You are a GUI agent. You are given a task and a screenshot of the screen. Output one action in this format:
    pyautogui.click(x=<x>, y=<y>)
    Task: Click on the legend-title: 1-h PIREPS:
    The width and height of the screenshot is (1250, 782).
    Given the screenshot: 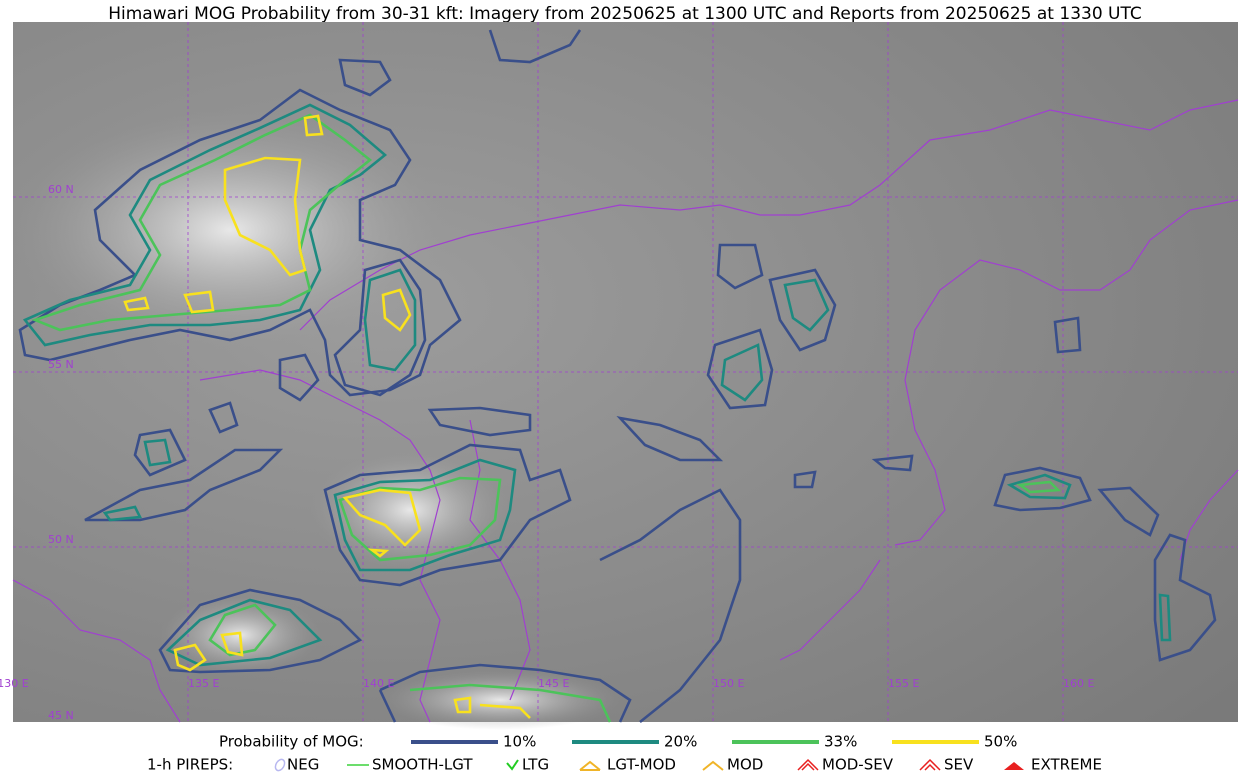 What is the action you would take?
    pyautogui.click(x=190, y=765)
    